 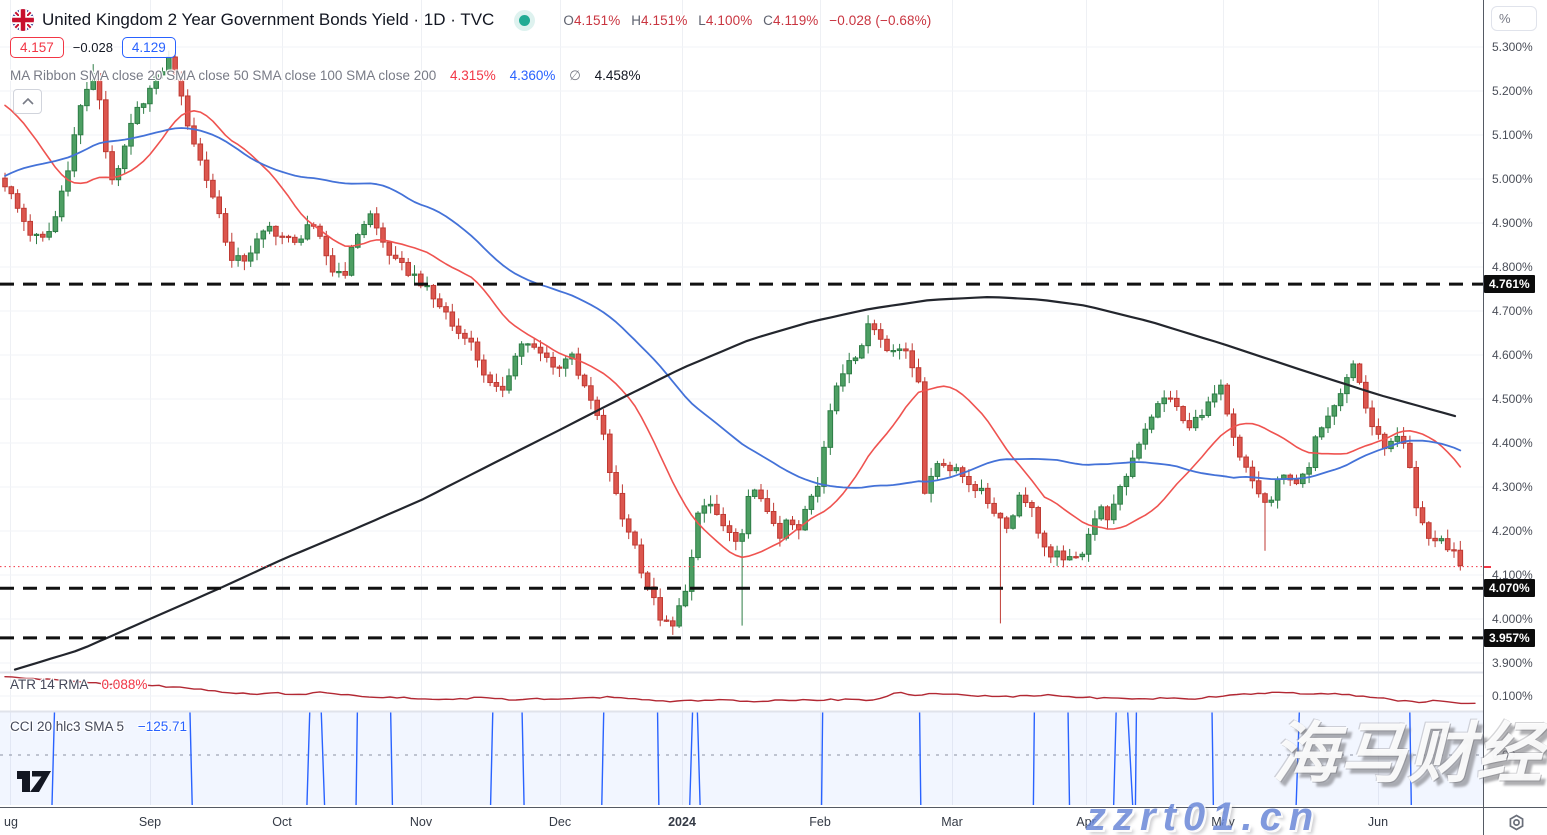 I want to click on time-axis-label: Nov, so click(x=421, y=822).